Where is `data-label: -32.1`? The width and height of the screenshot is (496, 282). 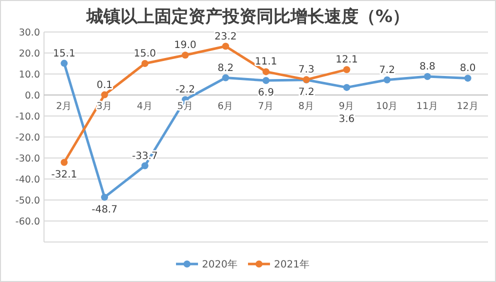
data-label: -32.1 is located at coordinates (64, 174).